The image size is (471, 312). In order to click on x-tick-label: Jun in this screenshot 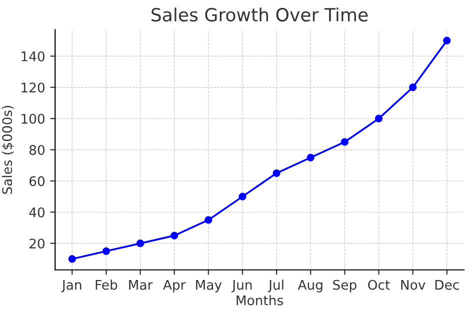, I will do `click(241, 286)`.